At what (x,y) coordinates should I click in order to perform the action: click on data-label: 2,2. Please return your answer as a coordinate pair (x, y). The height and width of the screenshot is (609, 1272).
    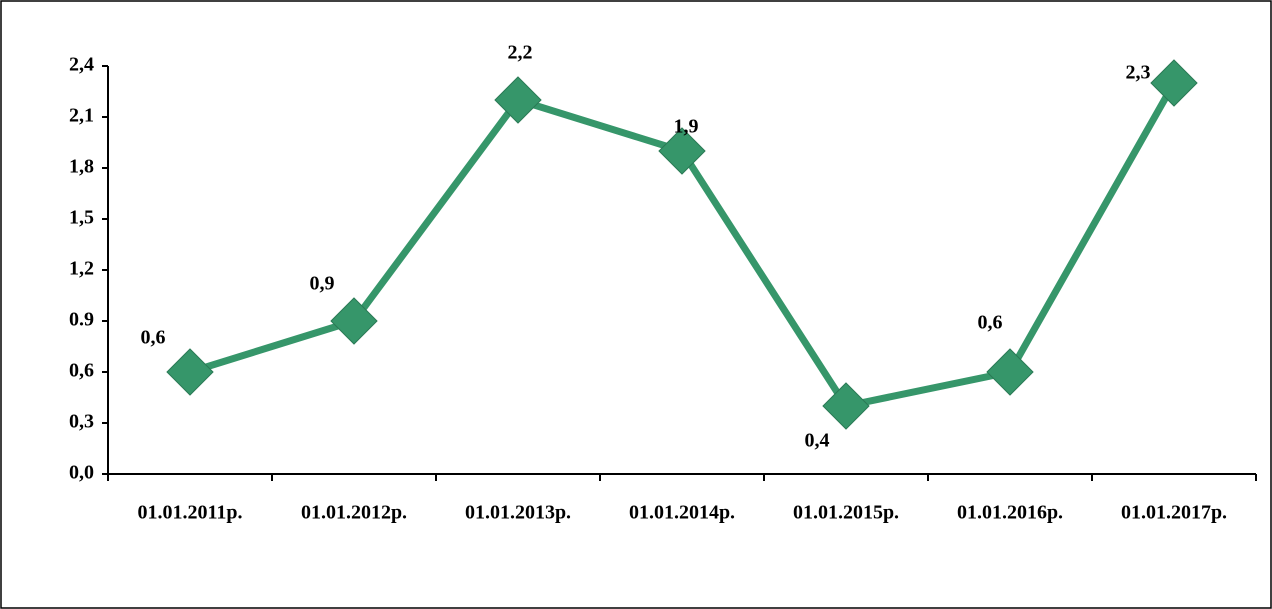
    Looking at the image, I should click on (520, 53).